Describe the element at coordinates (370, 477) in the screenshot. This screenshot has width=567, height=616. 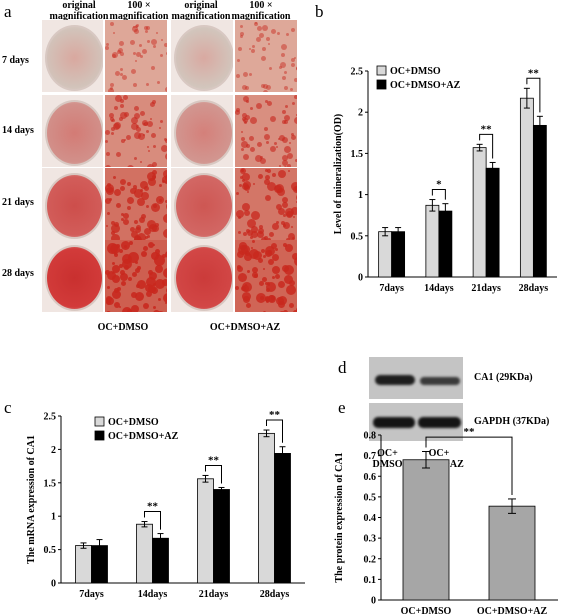
I see `y-tick-label: 0.6` at that location.